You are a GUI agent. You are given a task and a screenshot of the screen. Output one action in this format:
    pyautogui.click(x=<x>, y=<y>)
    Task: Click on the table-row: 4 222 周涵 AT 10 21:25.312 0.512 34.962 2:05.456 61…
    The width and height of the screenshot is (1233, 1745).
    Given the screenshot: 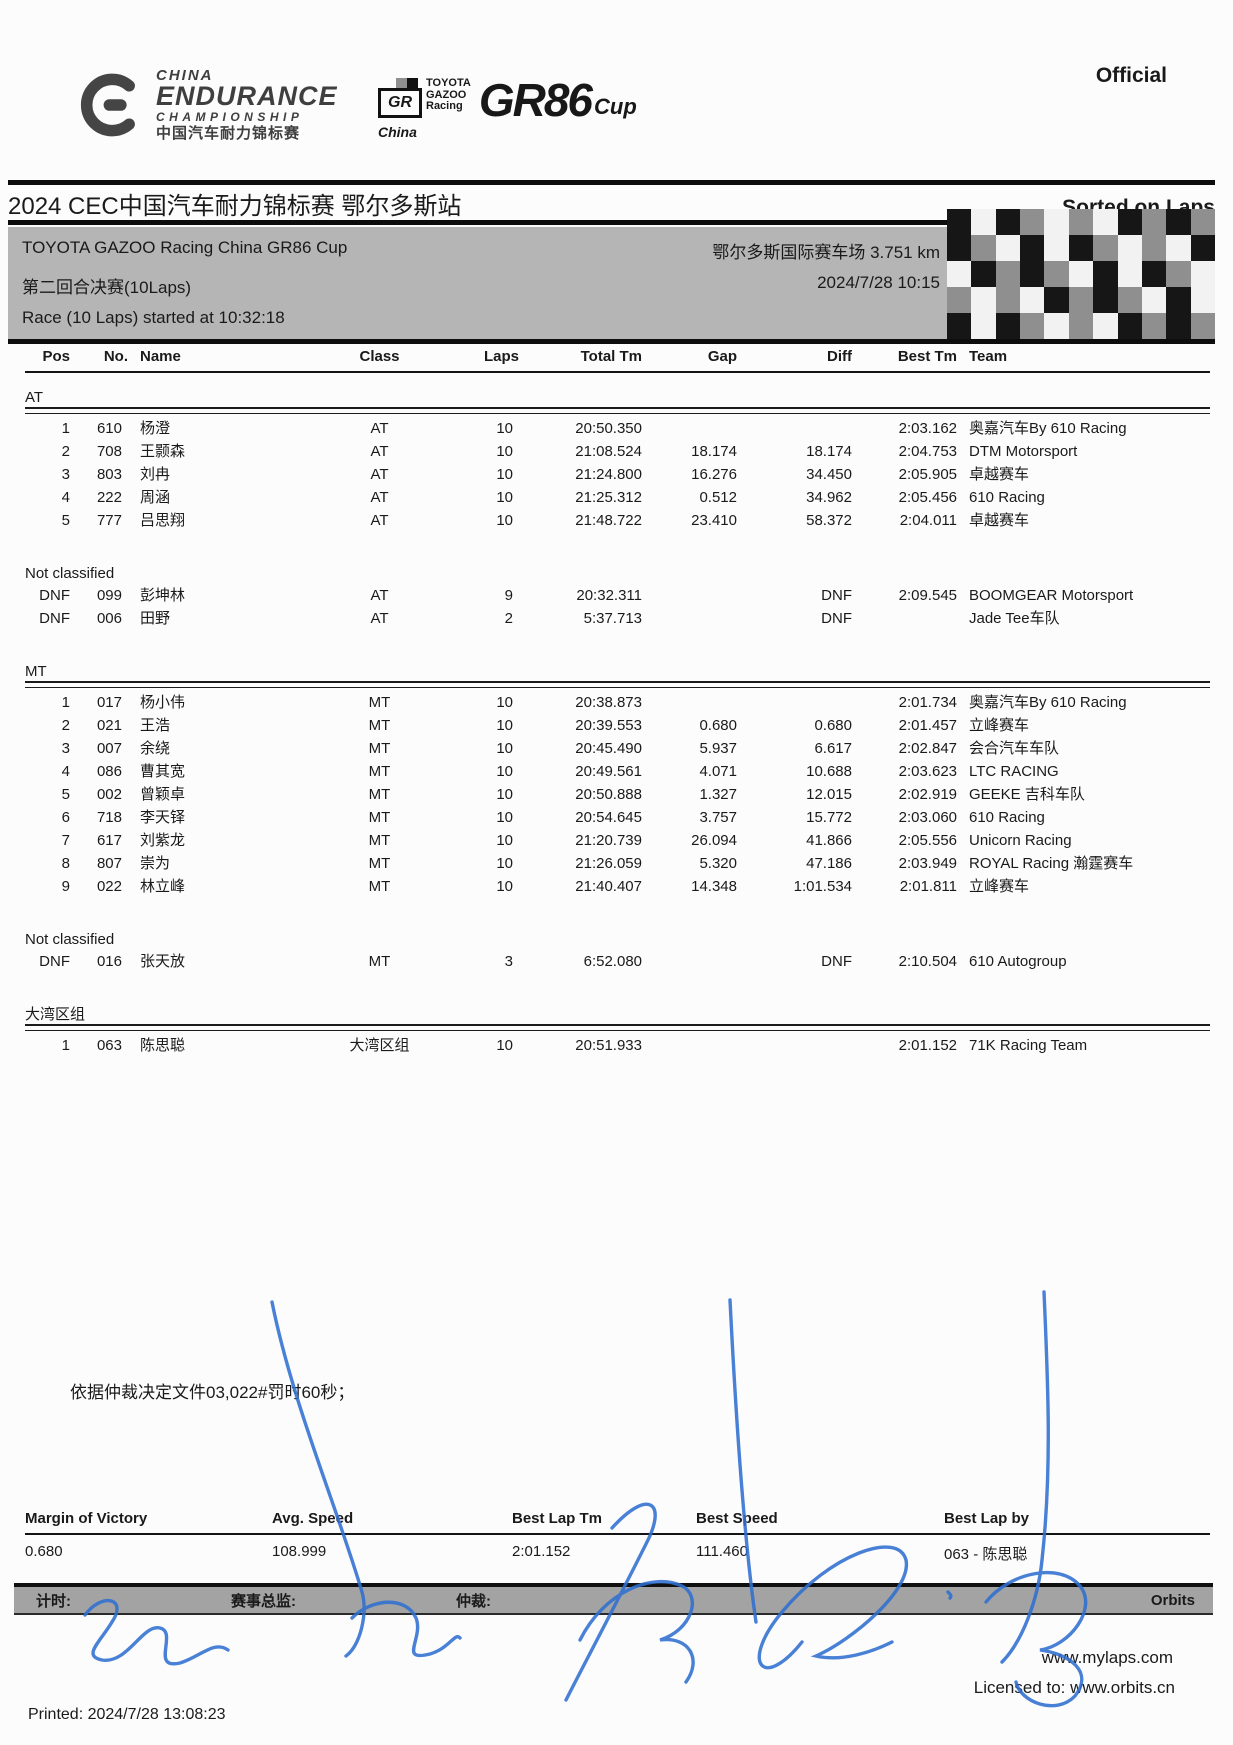 What is the action you would take?
    pyautogui.click(x=617, y=497)
    